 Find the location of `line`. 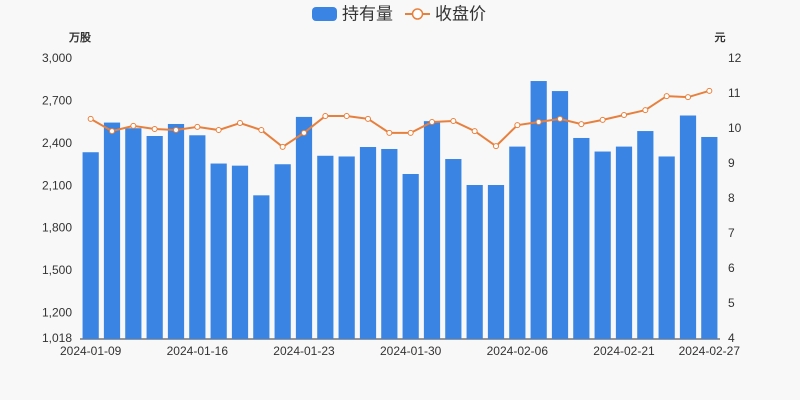

line is located at coordinates (400, 119).